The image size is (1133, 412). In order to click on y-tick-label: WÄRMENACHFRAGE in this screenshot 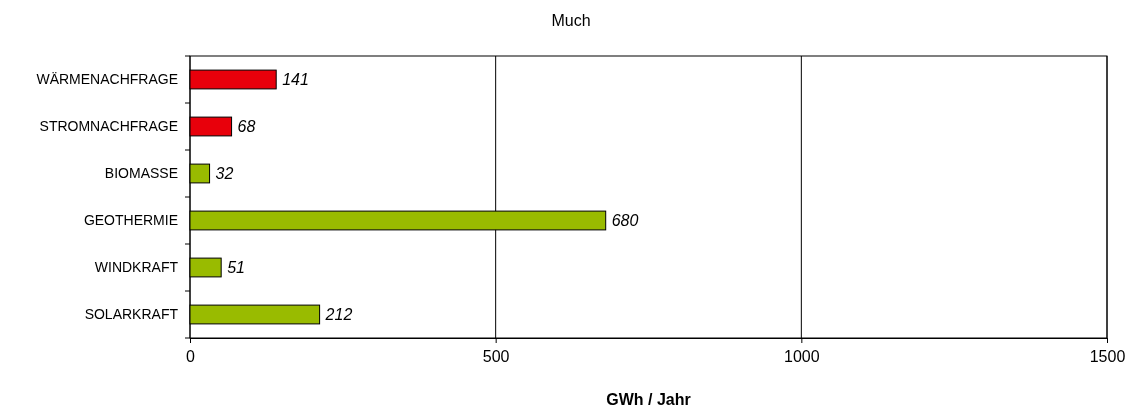, I will do `click(107, 78)`.